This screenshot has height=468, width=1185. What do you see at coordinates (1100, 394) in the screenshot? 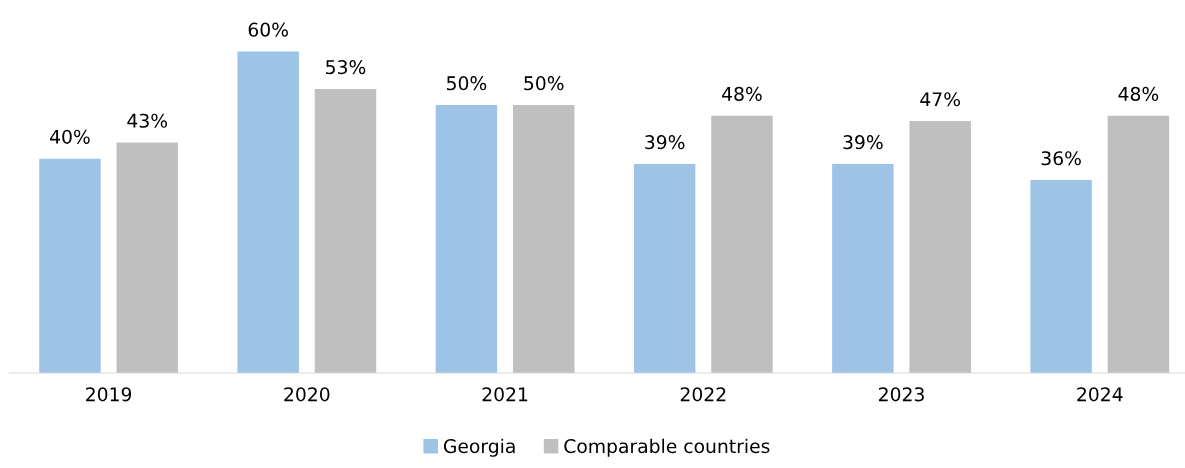
I see `x-tick-label: 2024` at bounding box center [1100, 394].